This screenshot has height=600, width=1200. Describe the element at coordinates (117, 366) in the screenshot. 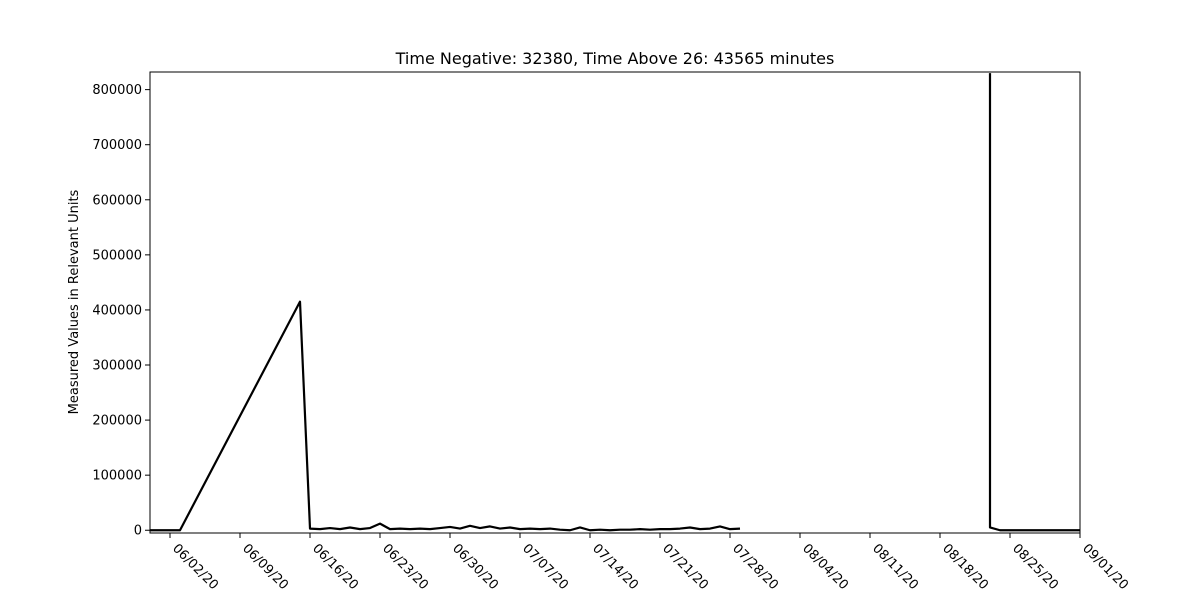

I see `y-tick-label: 300000` at that location.